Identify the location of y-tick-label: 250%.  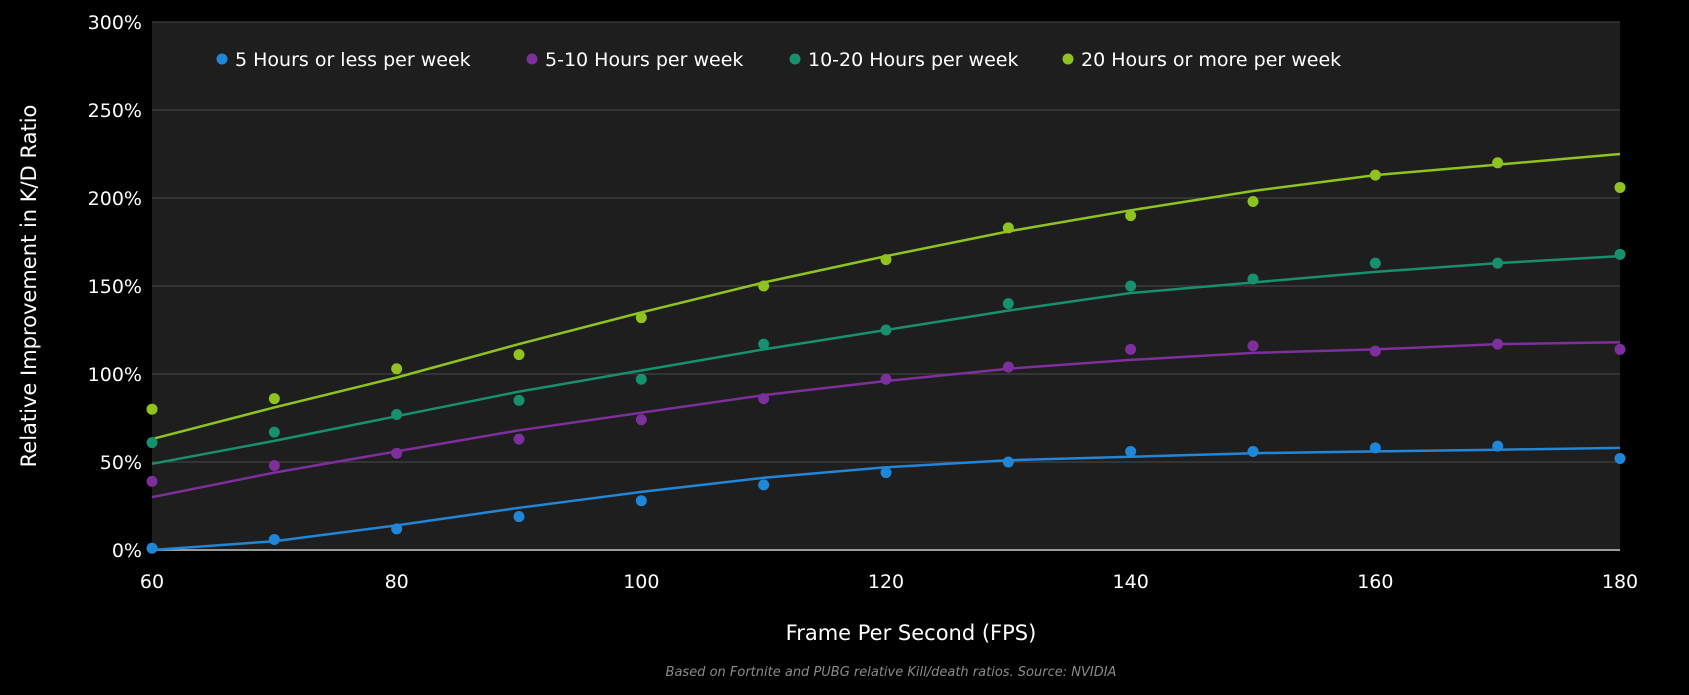
(115, 111).